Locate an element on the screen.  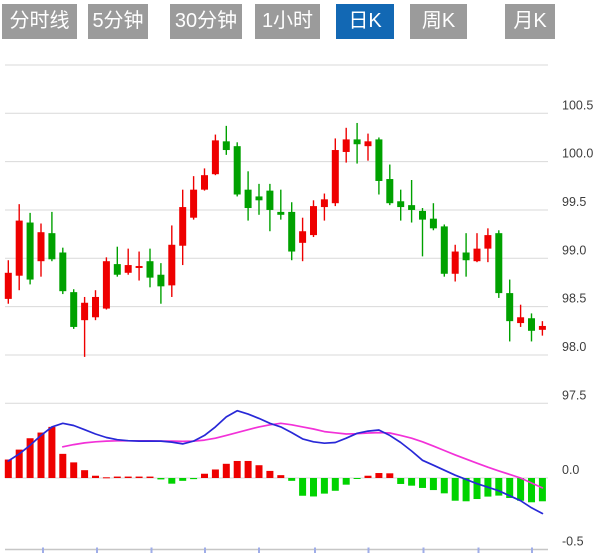
tab-monthly-k: 月K is located at coordinates (530, 21).